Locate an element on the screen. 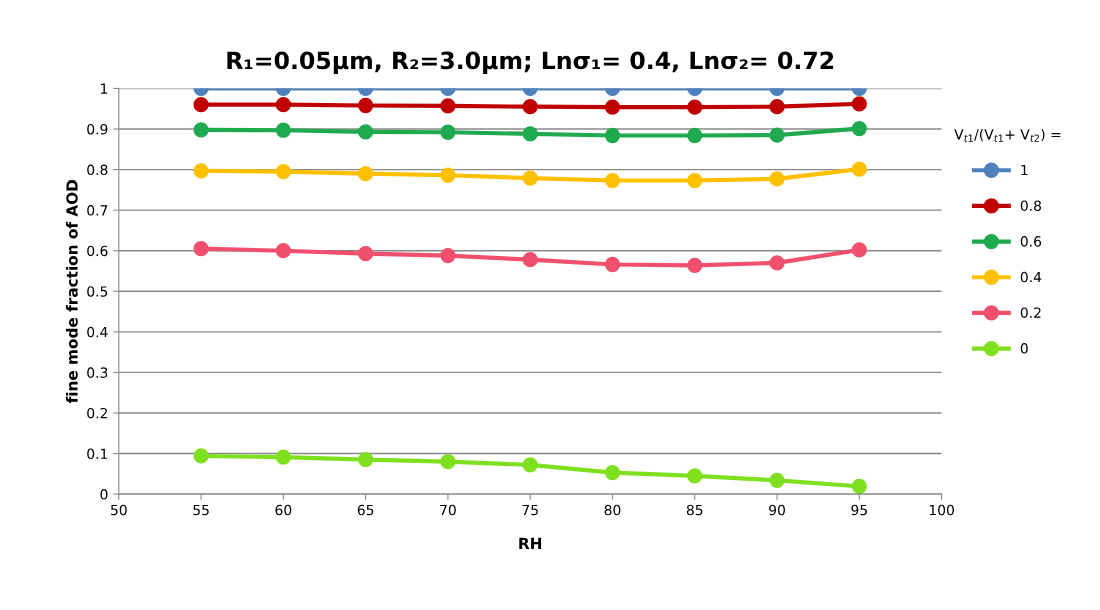 This screenshot has width=1100, height=610. legend-label: 1 is located at coordinates (1024, 170).